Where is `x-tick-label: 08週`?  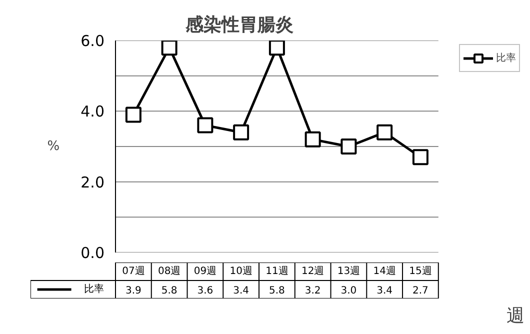
x-tick-label: 08週 is located at coordinates (169, 271).